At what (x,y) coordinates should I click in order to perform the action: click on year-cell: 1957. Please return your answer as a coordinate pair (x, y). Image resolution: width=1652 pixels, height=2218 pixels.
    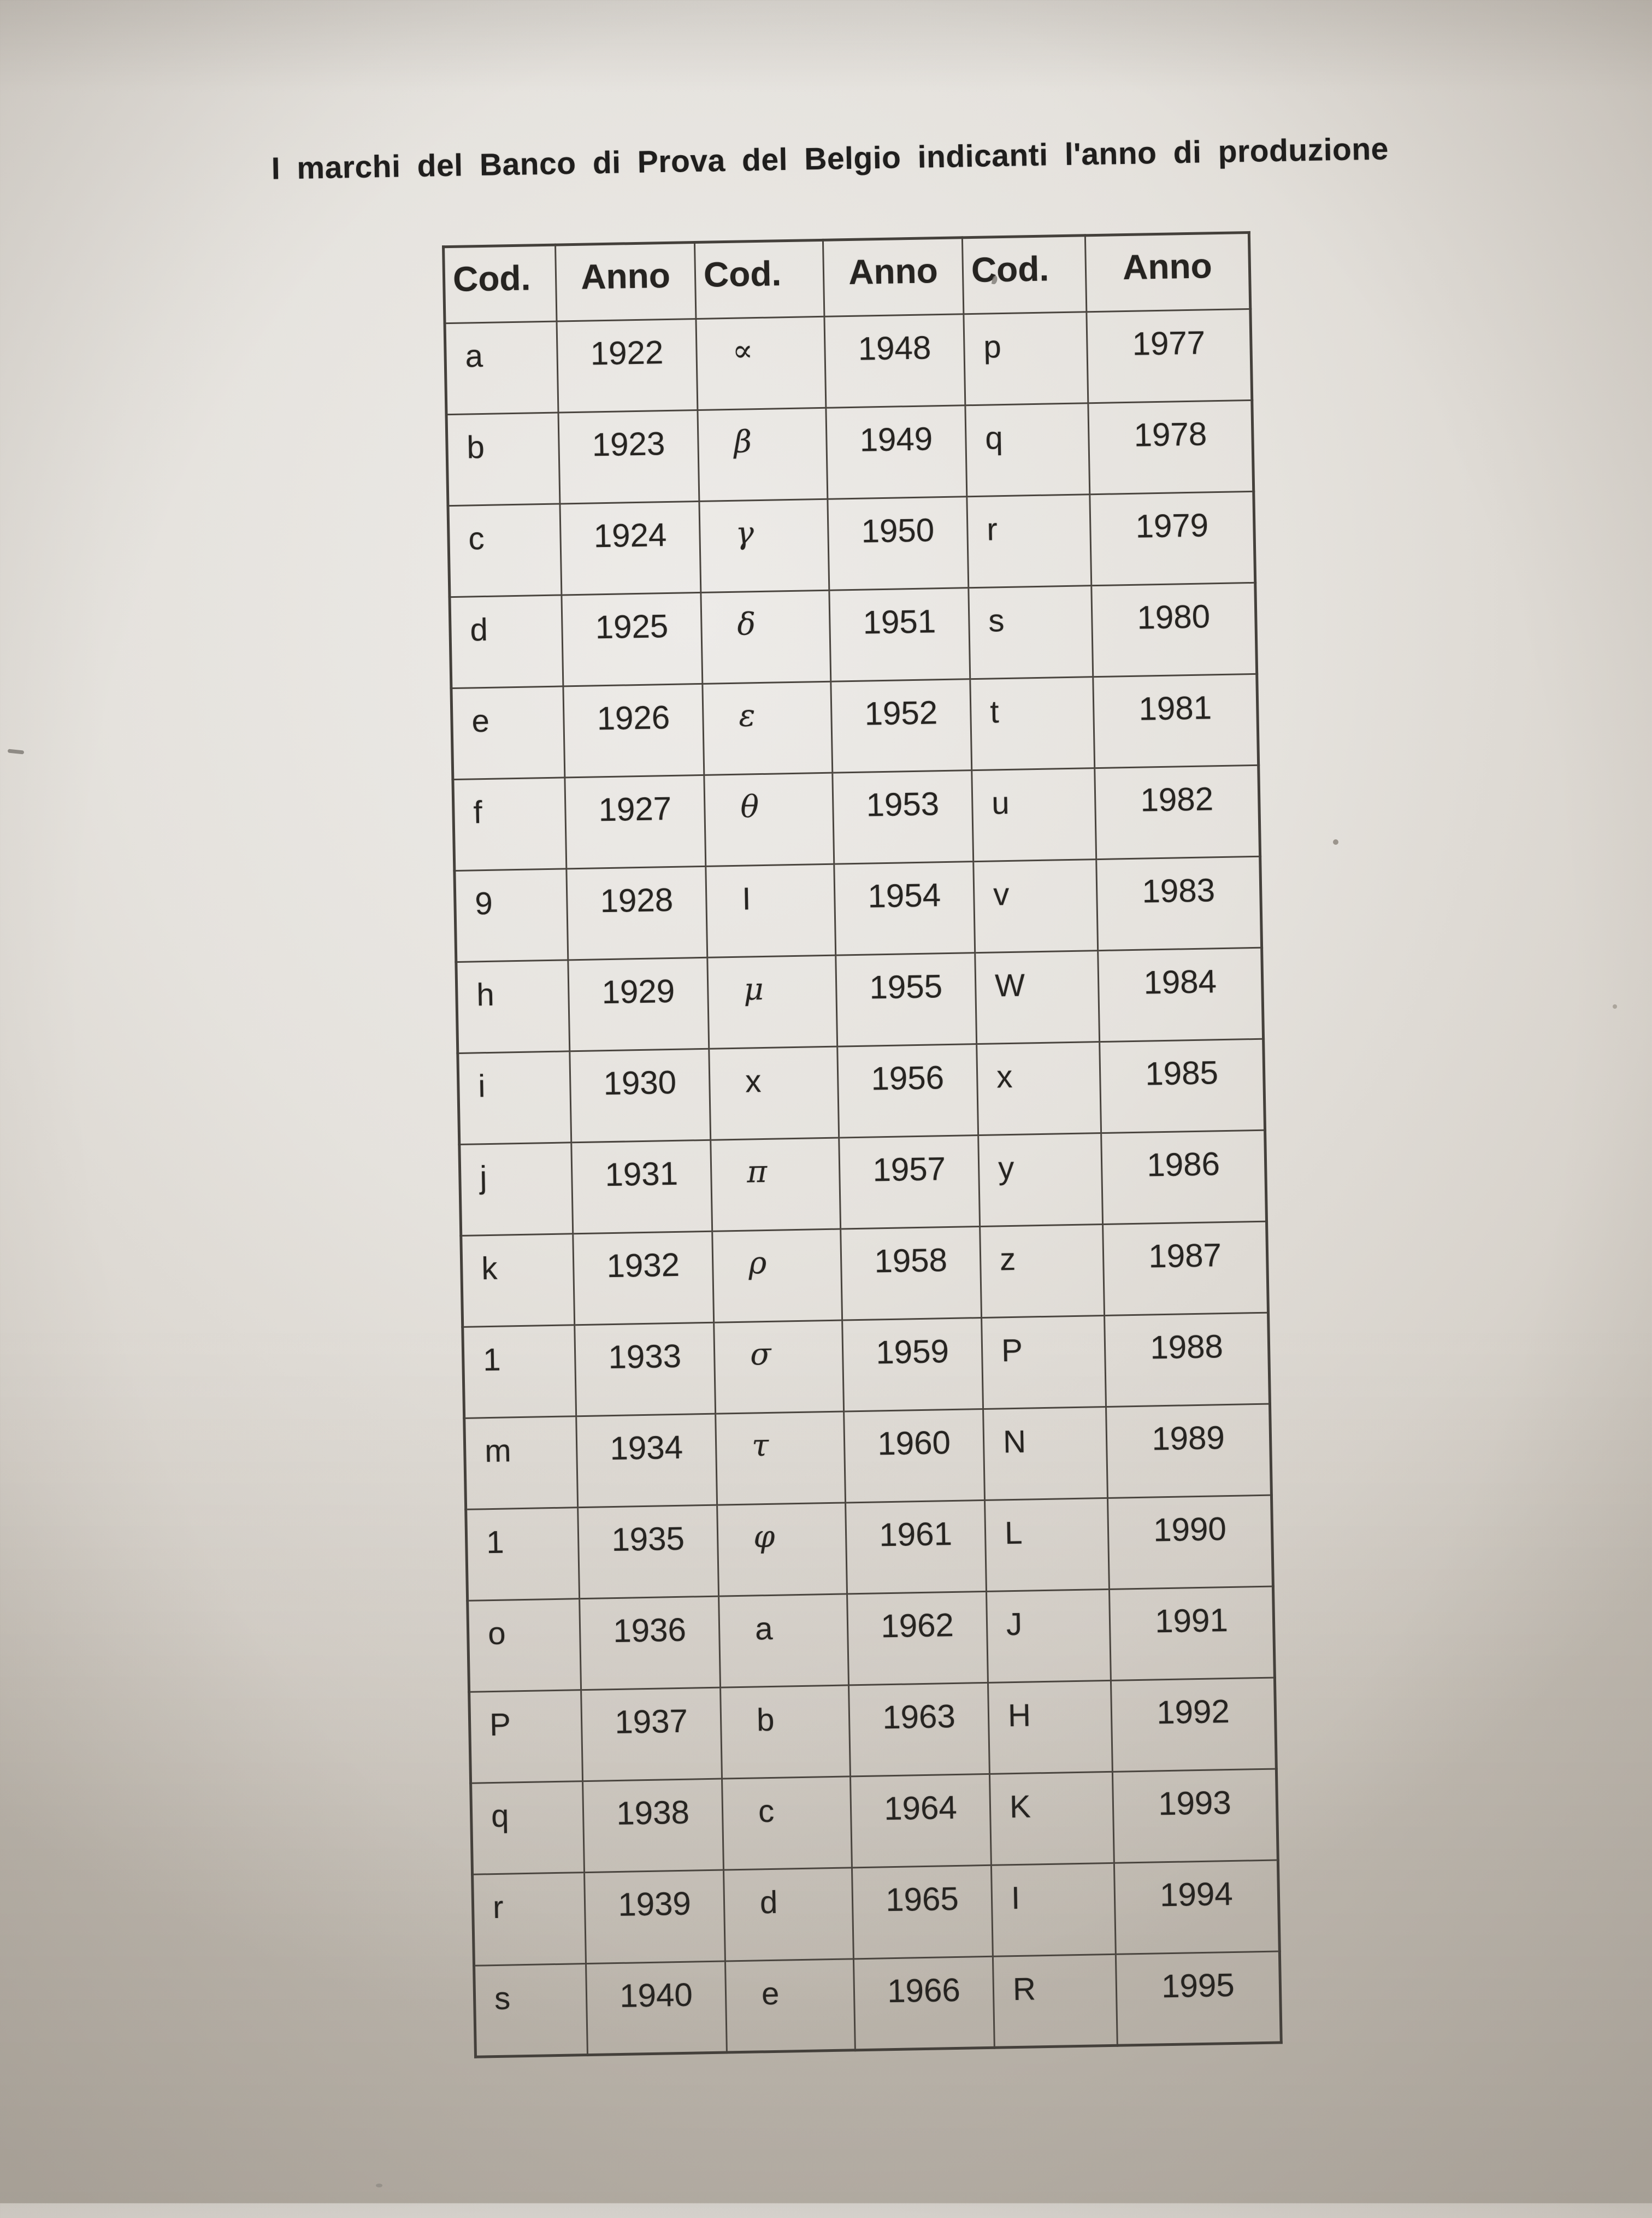
    Looking at the image, I should click on (909, 1182).